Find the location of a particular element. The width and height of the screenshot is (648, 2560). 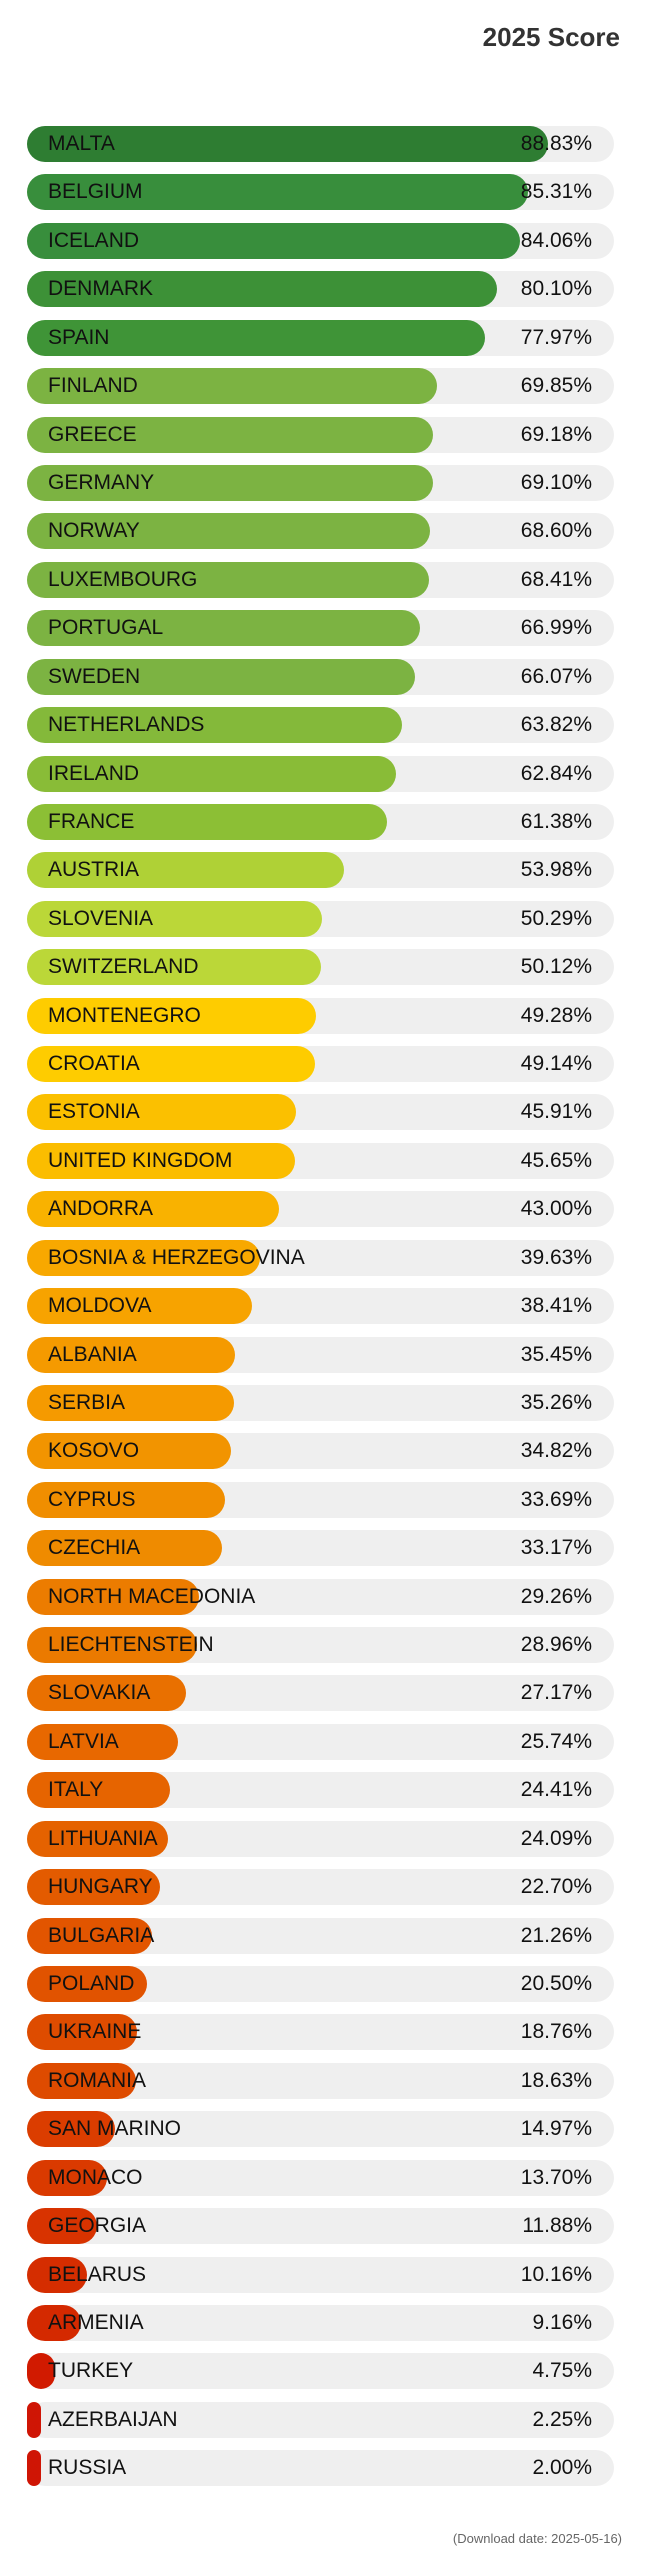

bar-row: TURKEY 4.75% is located at coordinates (320, 2371).